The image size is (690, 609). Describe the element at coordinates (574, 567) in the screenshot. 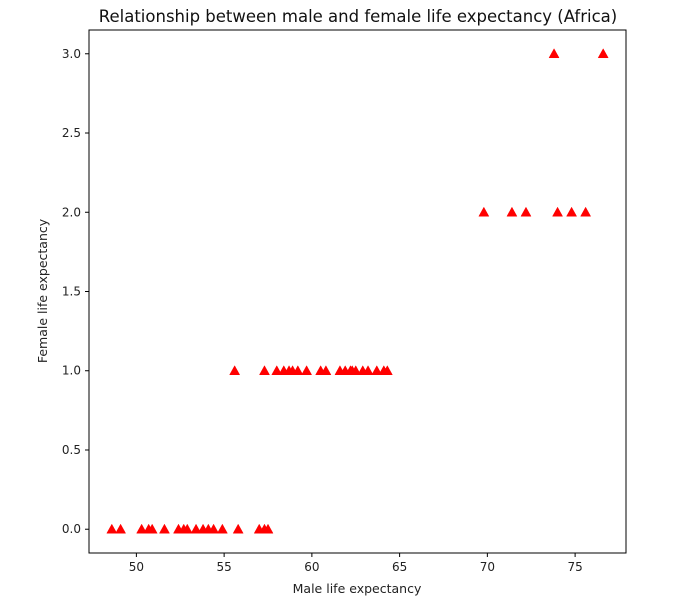

I see `x-tick-label: 75` at that location.